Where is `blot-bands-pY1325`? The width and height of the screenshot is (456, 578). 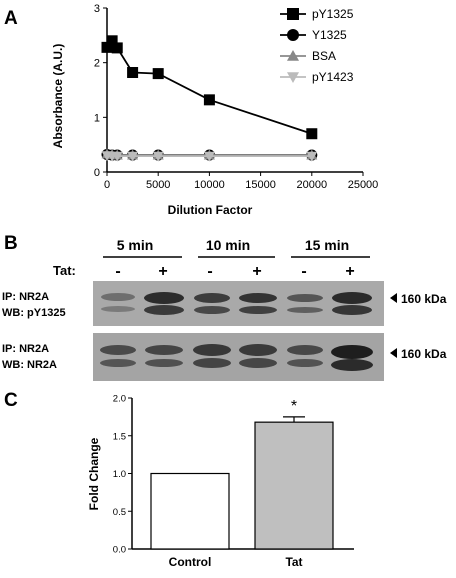
blot-bands-pY1325 is located at coordinates (236, 303).